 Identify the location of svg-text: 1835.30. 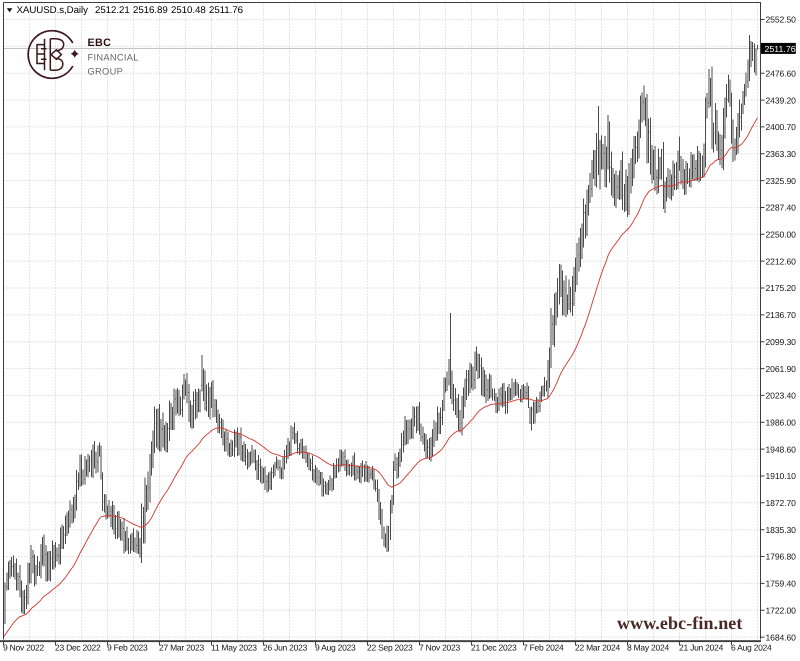
(781, 530).